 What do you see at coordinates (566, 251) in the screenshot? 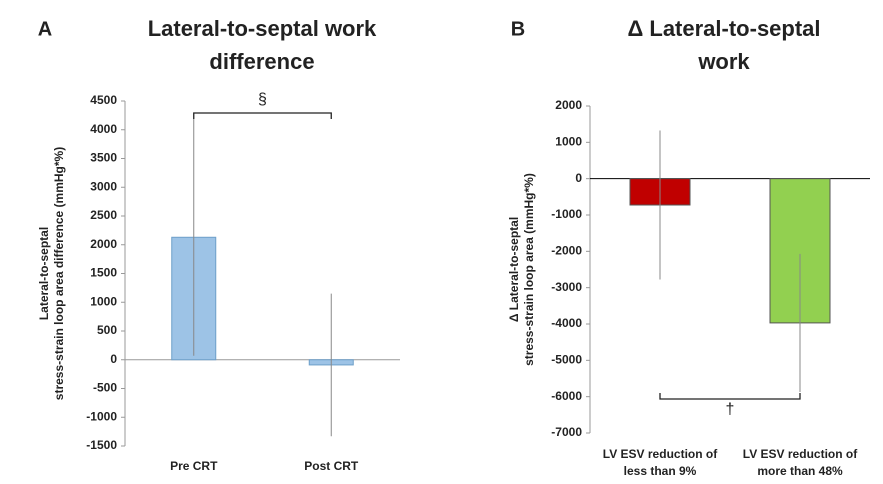
I see `y-tick-label: -2000` at bounding box center [566, 251].